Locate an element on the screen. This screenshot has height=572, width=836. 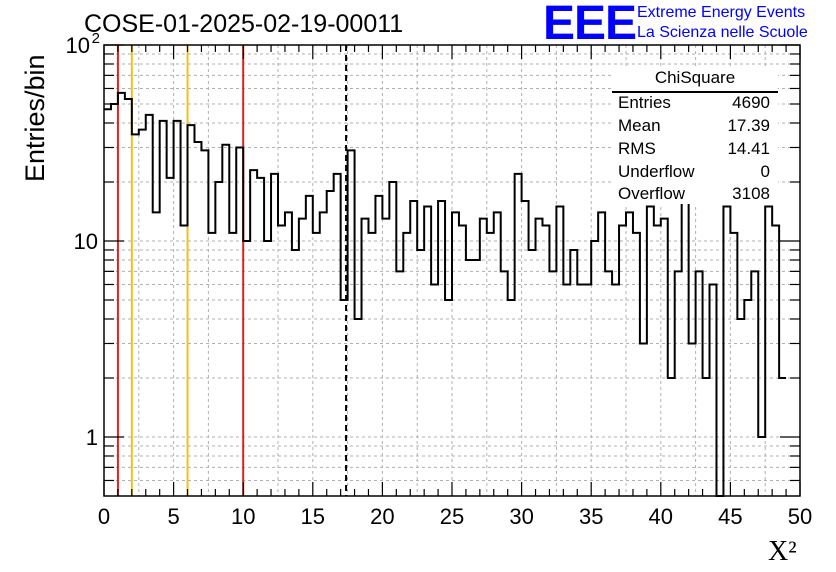
x-tick-label: 25 is located at coordinates (452, 516).